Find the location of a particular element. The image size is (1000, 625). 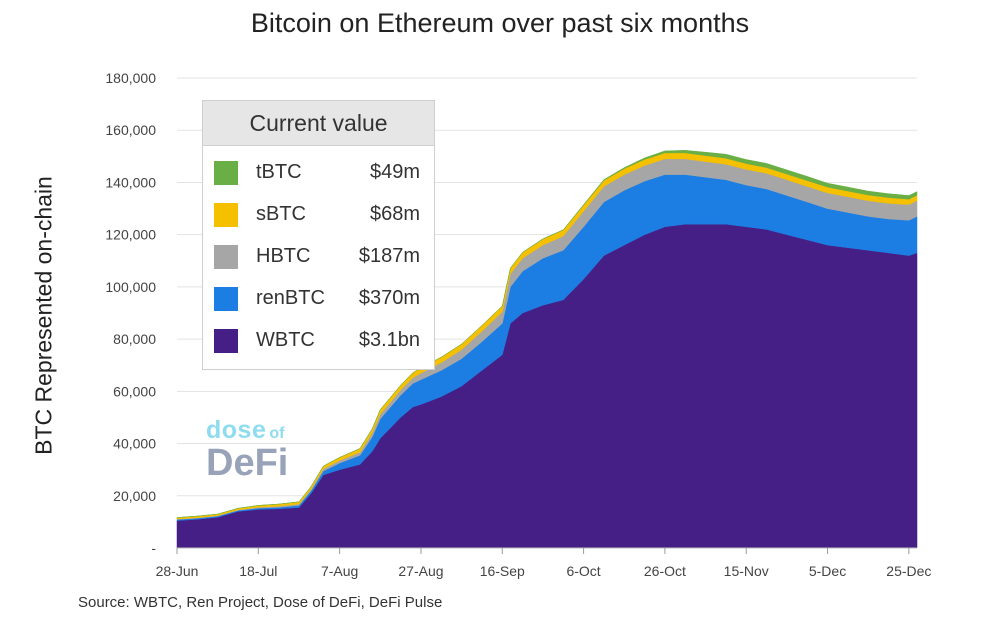

legend-name-hbtc: HBTC is located at coordinates (283, 256).